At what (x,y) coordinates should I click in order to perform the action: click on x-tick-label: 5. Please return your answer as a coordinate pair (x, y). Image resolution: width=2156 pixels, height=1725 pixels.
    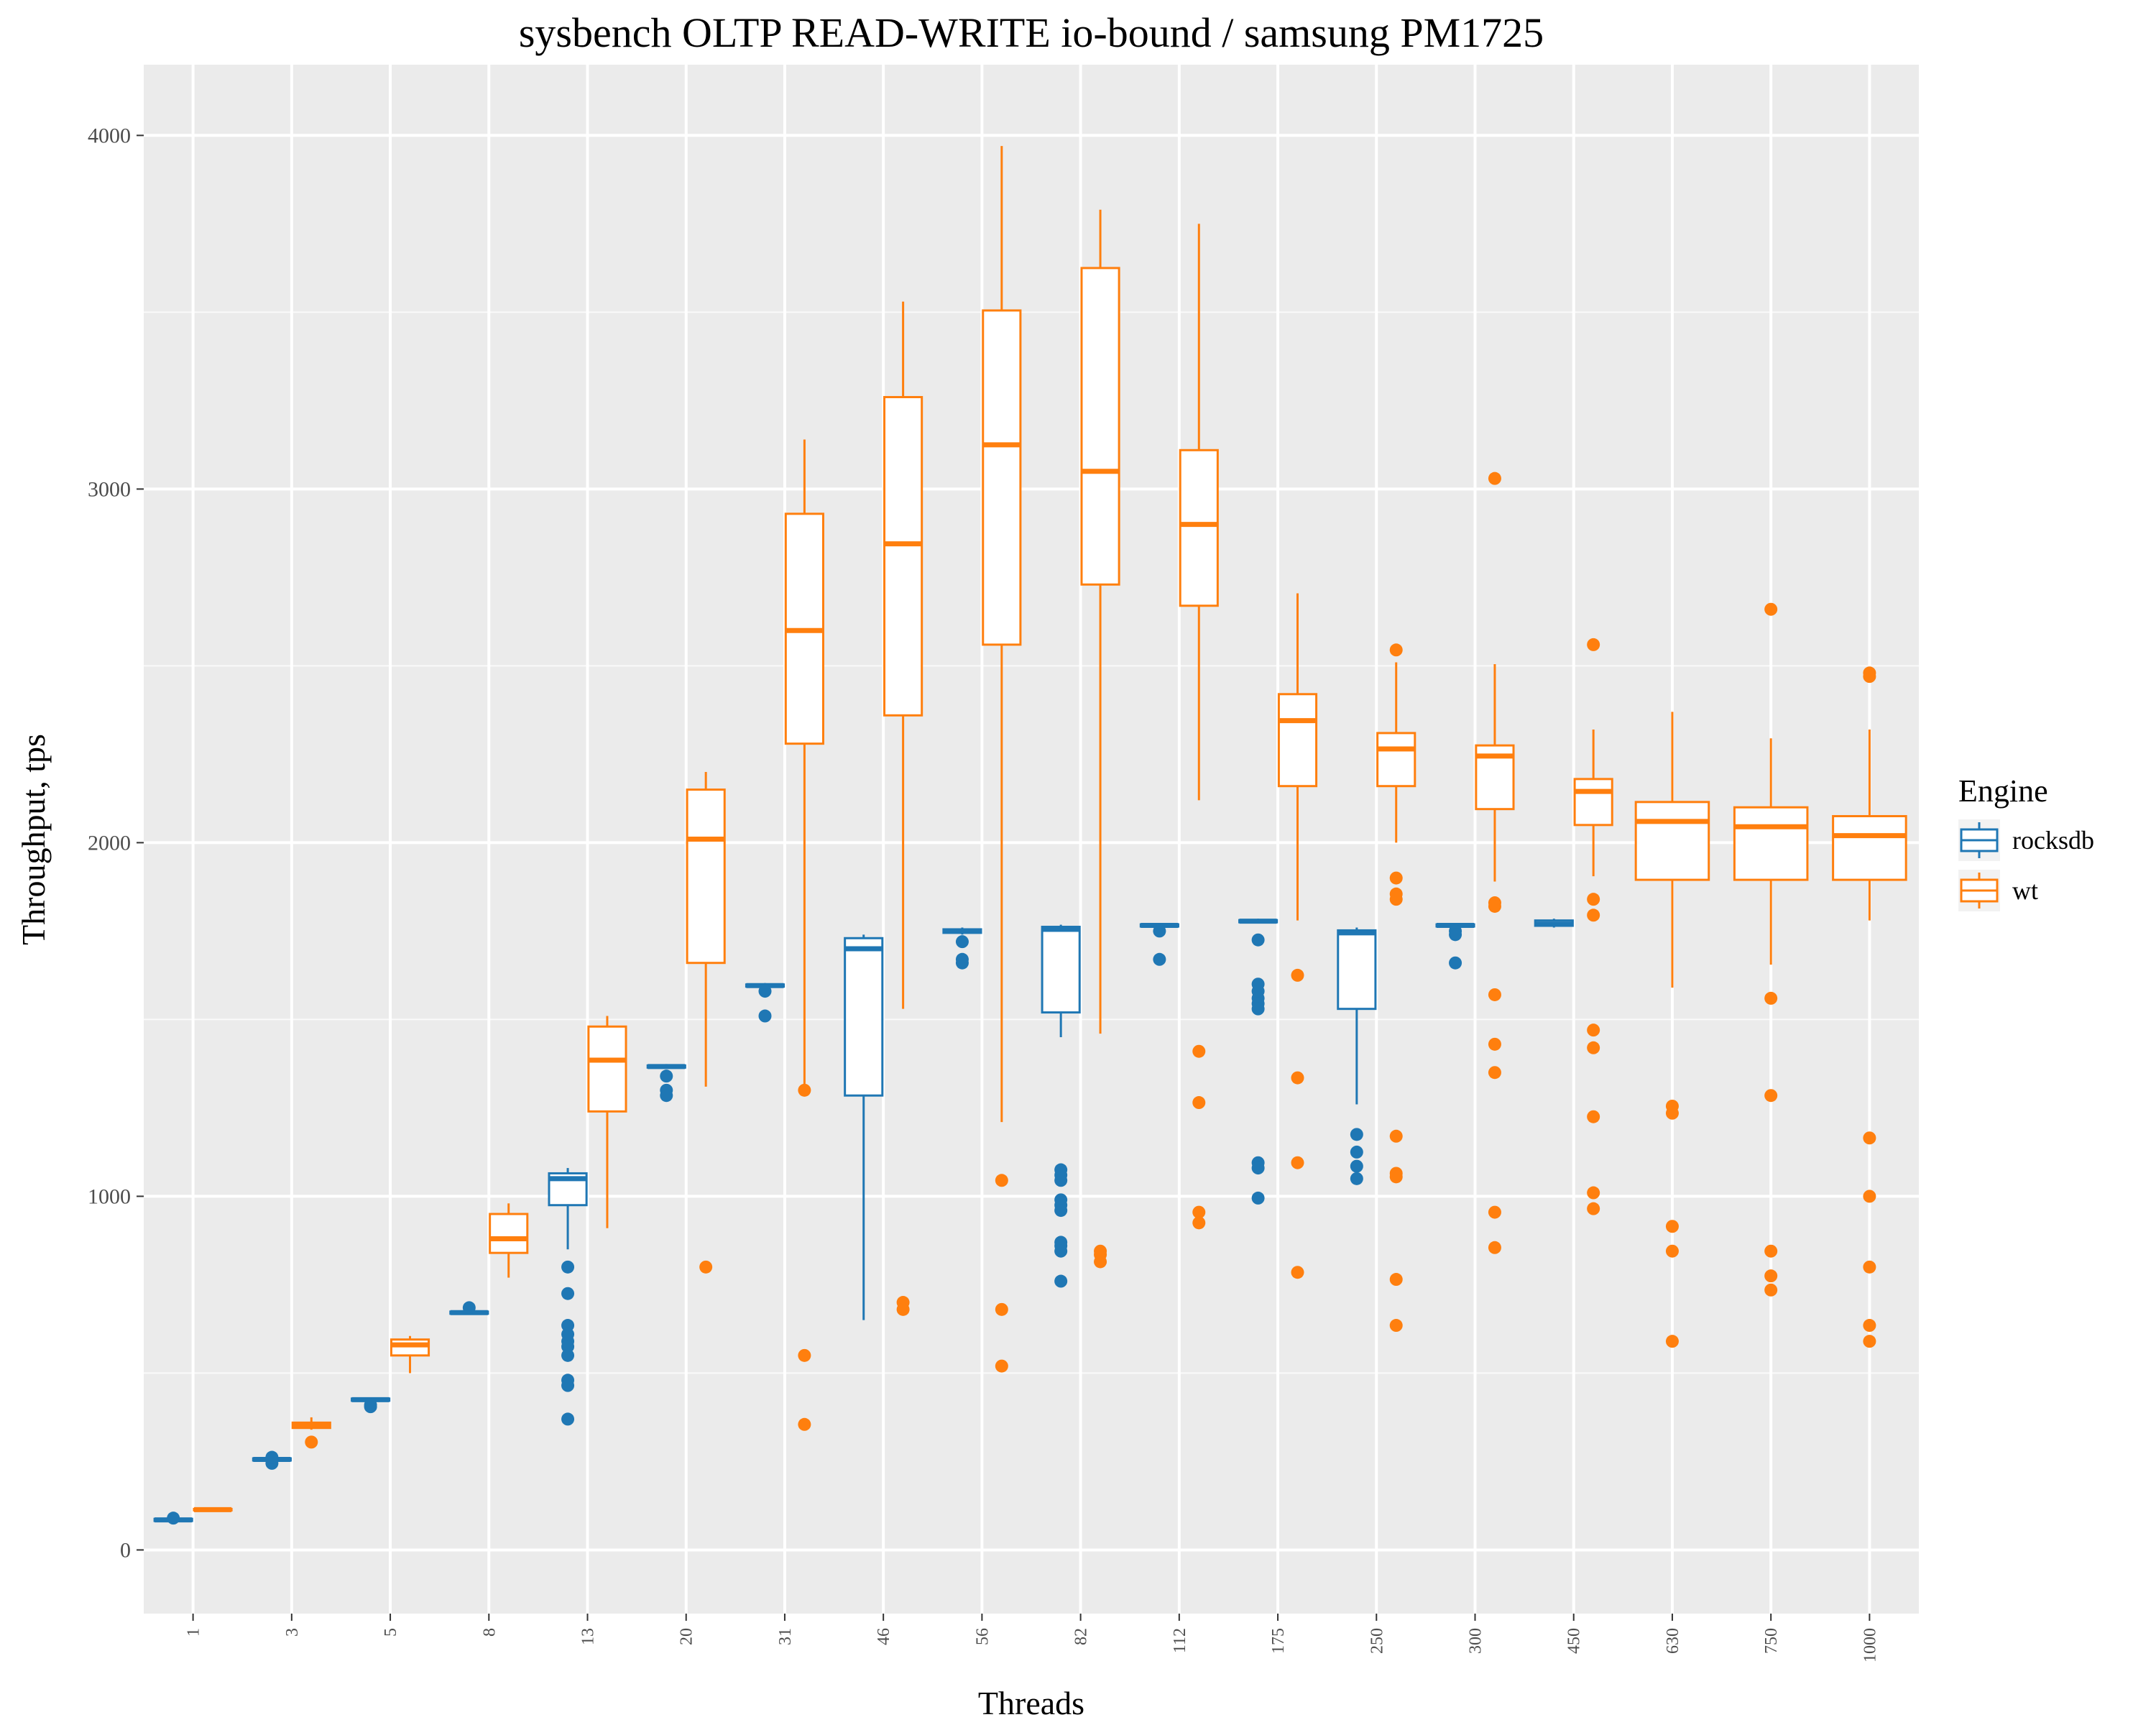
    Looking at the image, I should click on (391, 1632).